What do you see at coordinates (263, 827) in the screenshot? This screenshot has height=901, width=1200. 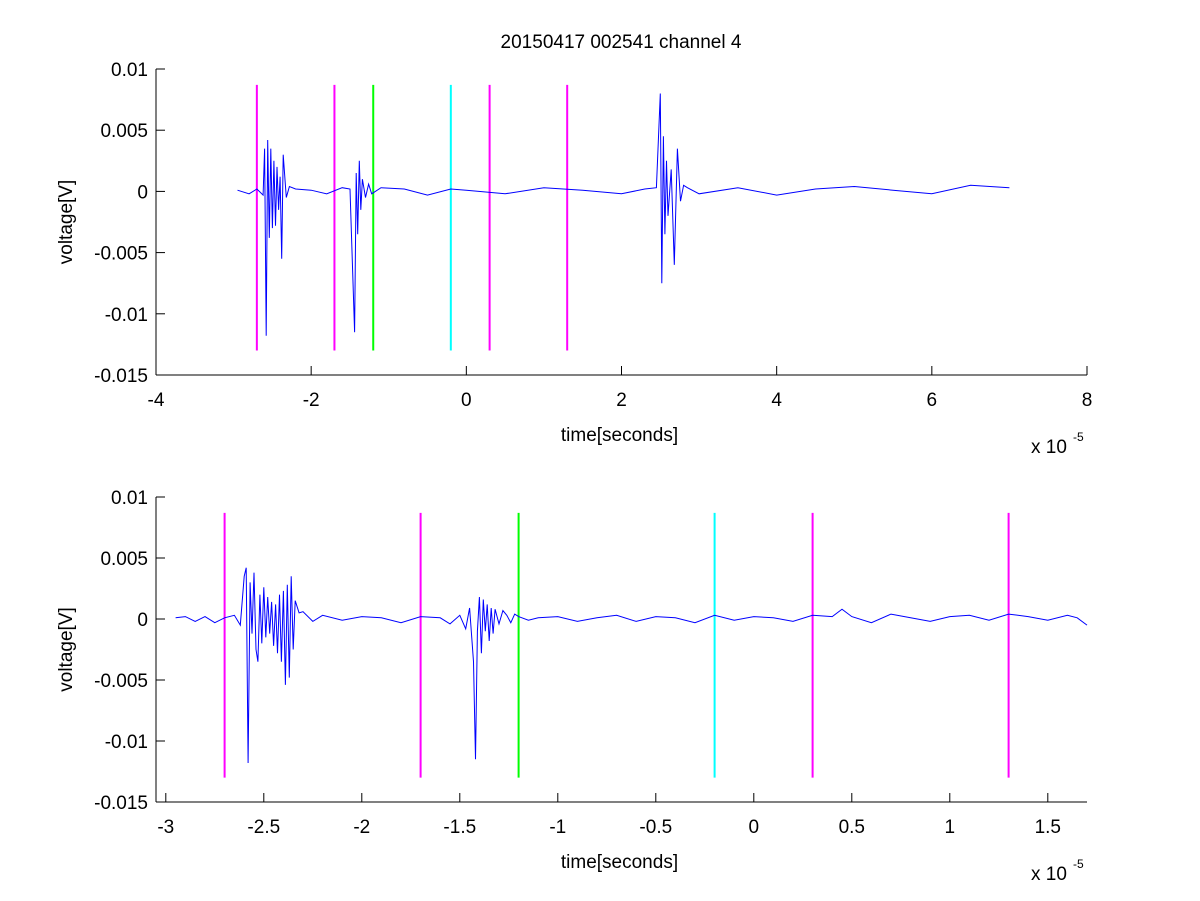 I see `x-tick-label: -2.5` at bounding box center [263, 827].